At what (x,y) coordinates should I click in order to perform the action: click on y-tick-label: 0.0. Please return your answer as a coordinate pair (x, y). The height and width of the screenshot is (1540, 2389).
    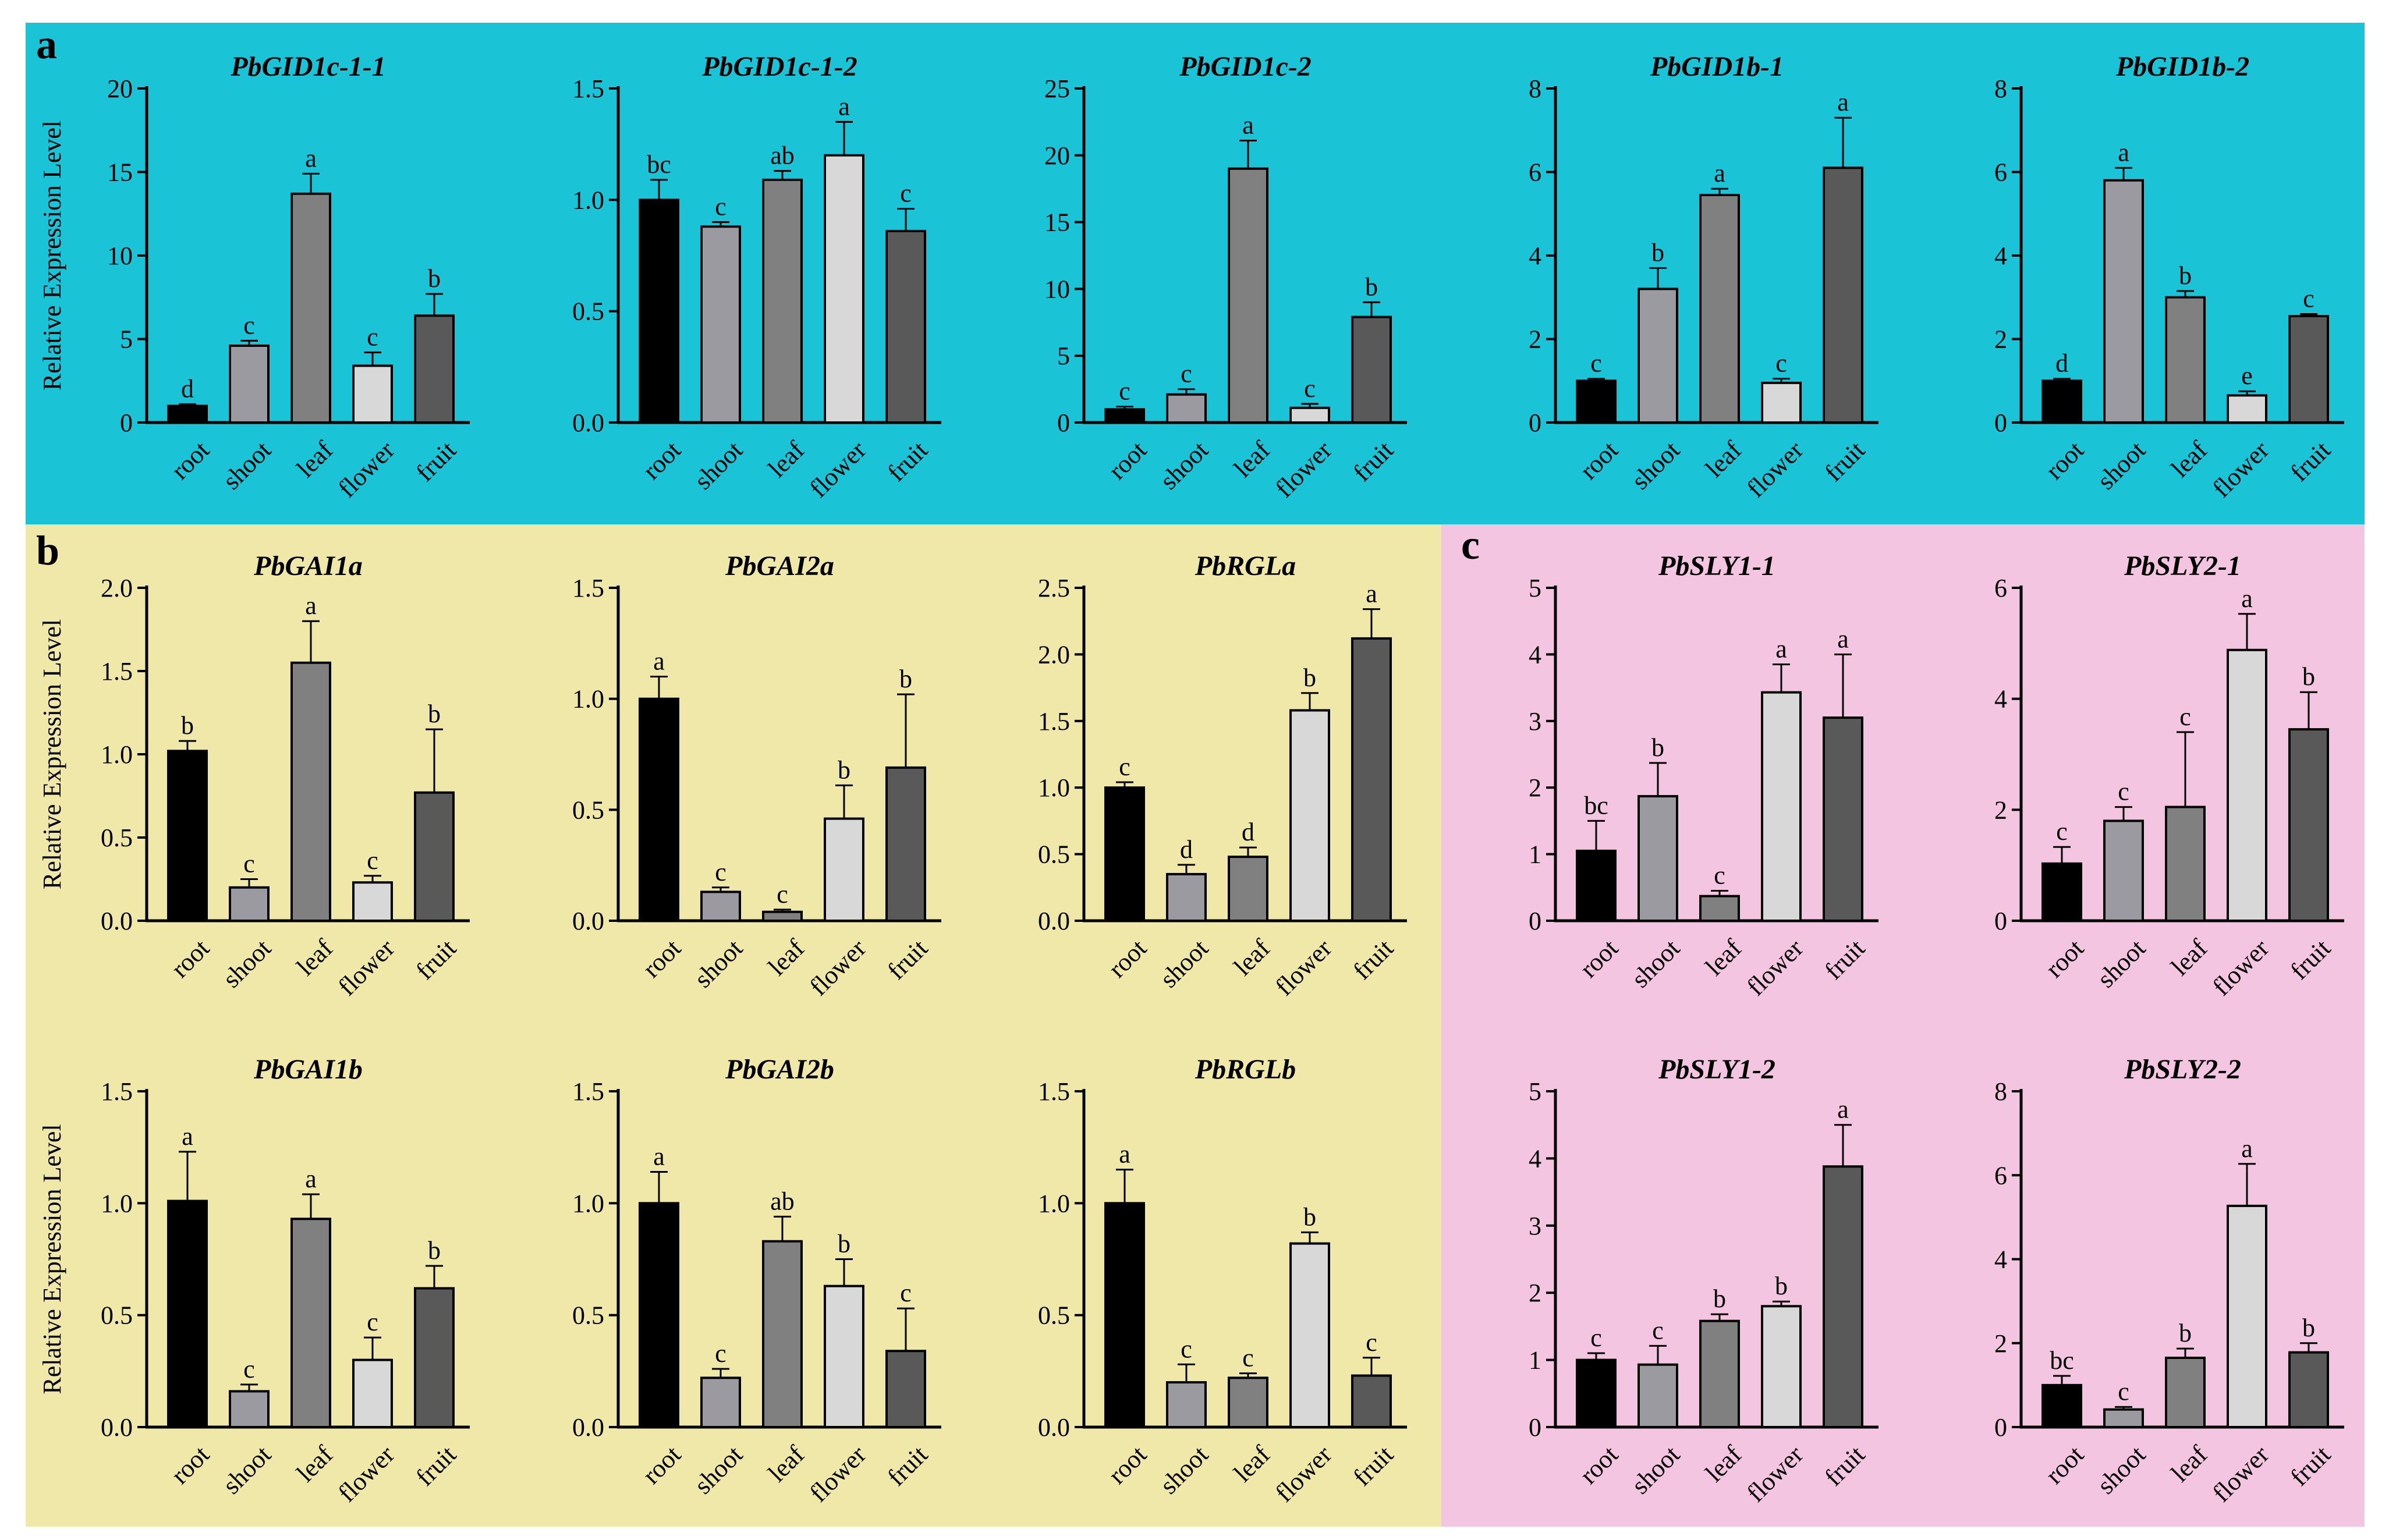
    Looking at the image, I should click on (117, 1427).